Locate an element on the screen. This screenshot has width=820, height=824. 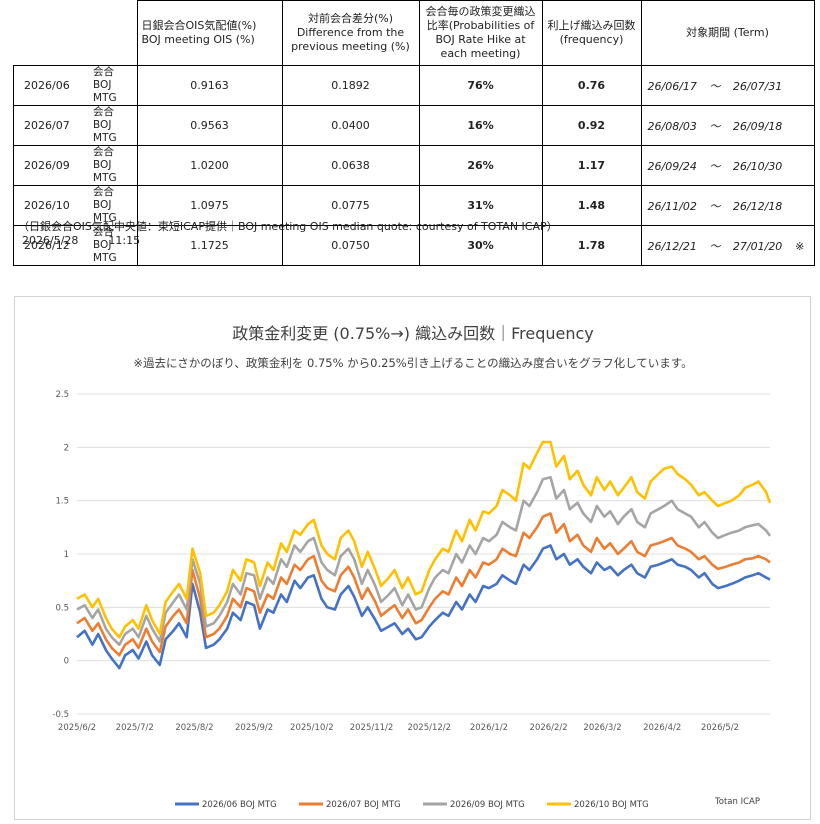
term-end: 26/09/18 is located at coordinates (757, 126).